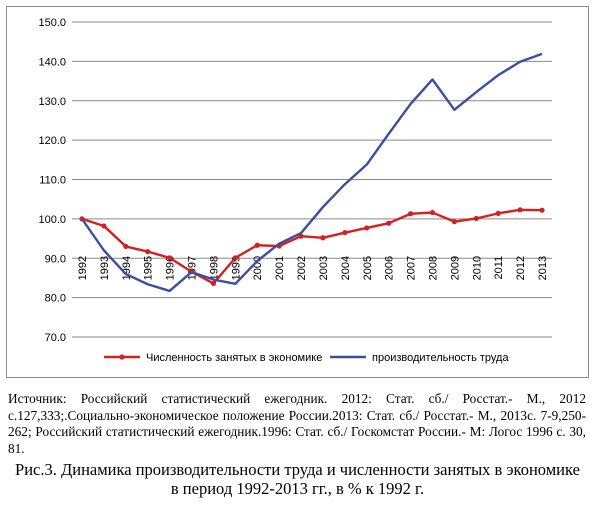 The height and width of the screenshot is (518, 595). I want to click on x-tick-label: 2010, so click(477, 268).